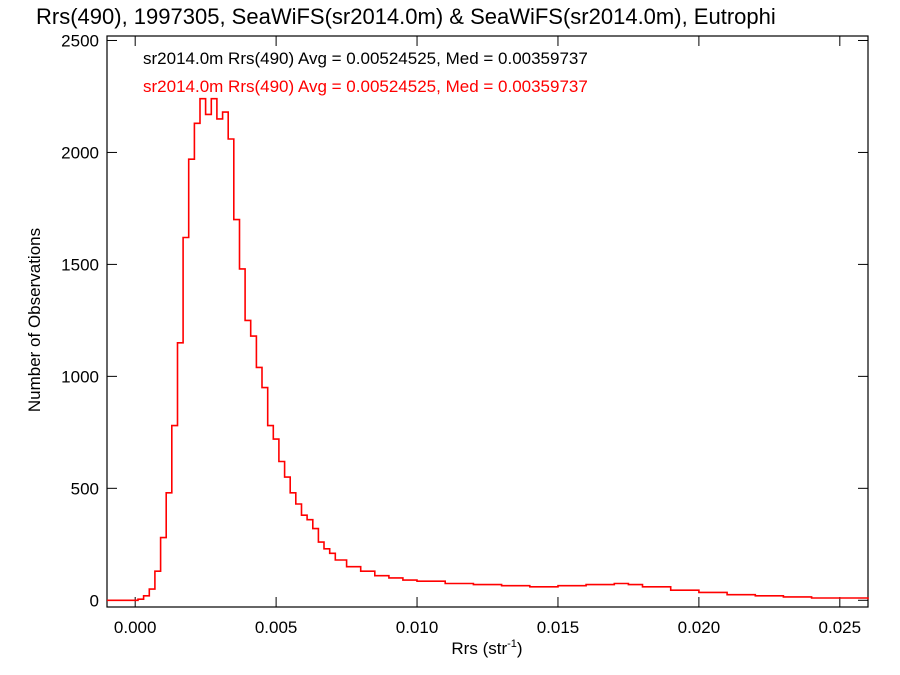  I want to click on x-tick-label: 0.020, so click(699, 627).